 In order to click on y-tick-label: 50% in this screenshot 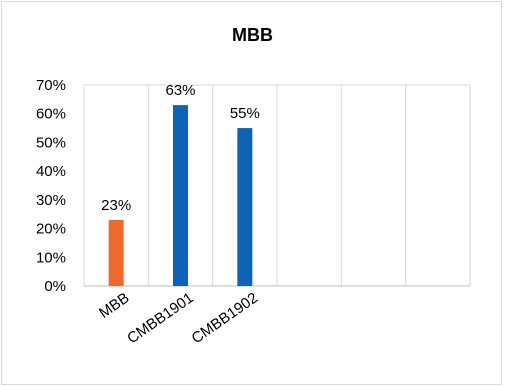, I will do `click(51, 142)`.